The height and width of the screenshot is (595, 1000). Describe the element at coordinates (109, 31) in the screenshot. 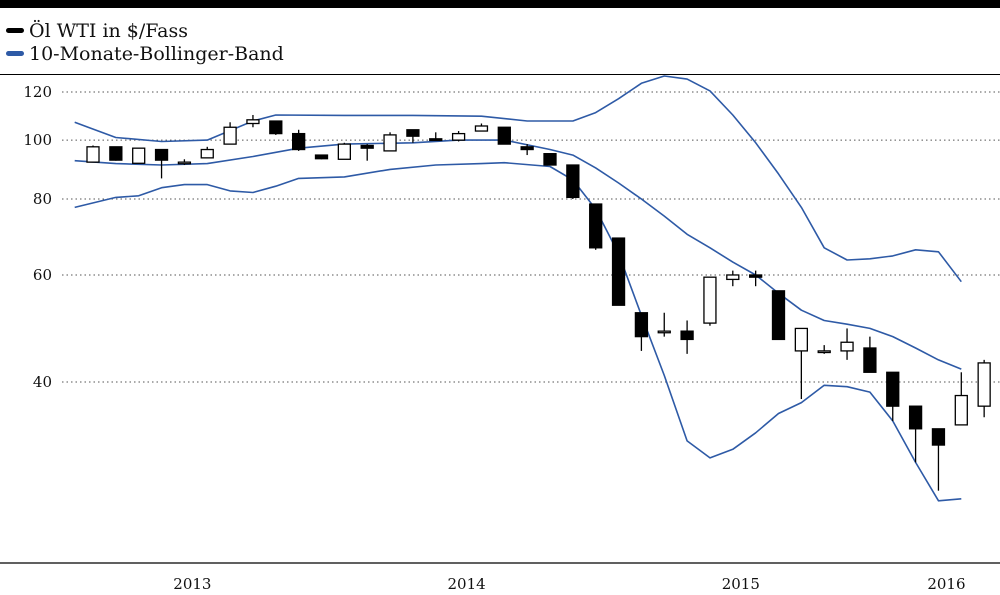

I see `legend-label-wti: Öl WTI in $/Fass` at that location.